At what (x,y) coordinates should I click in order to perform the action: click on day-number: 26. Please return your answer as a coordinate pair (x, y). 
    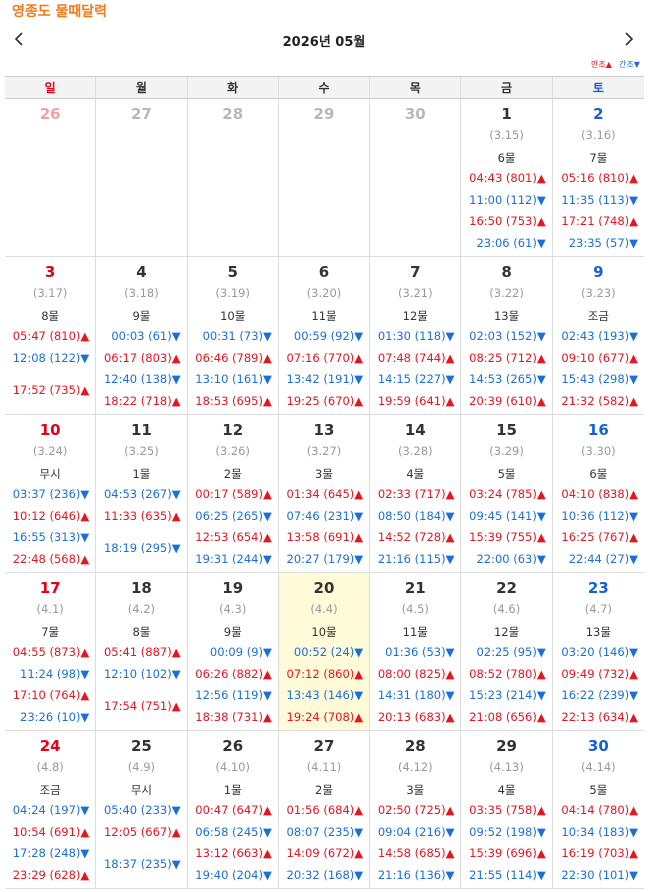
    Looking at the image, I should click on (233, 746).